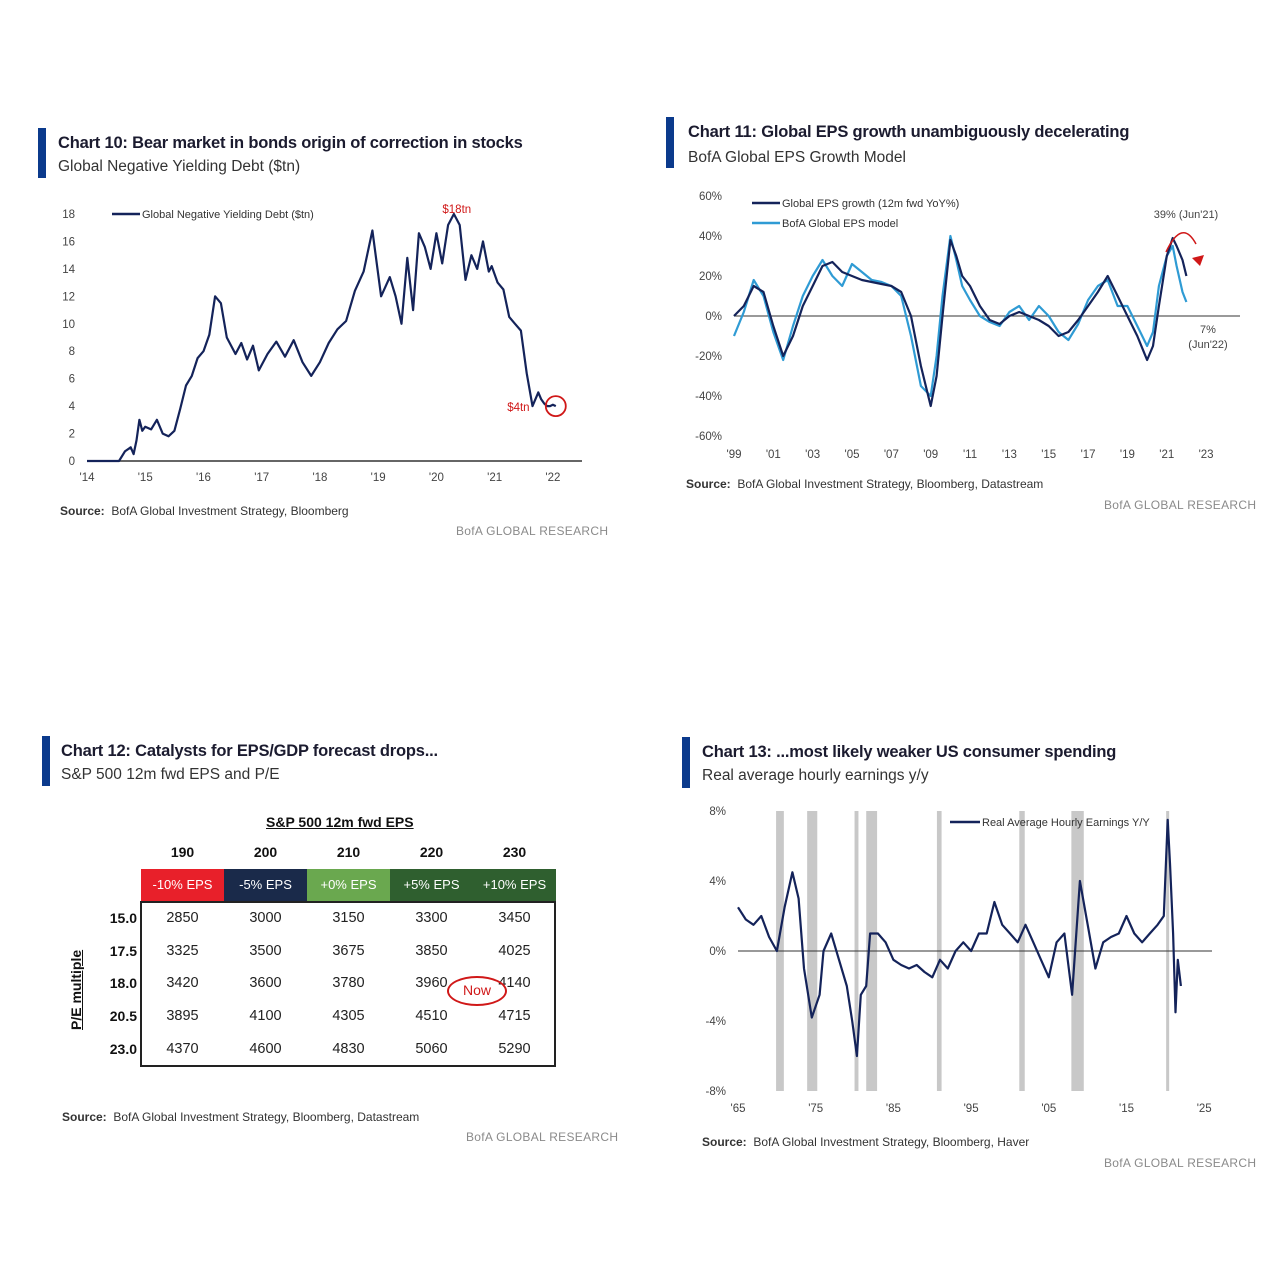 This screenshot has height=1280, width=1280. What do you see at coordinates (1180, 505) in the screenshot?
I see `chart-11-brand: BofA GLOBAL RESEARCH` at bounding box center [1180, 505].